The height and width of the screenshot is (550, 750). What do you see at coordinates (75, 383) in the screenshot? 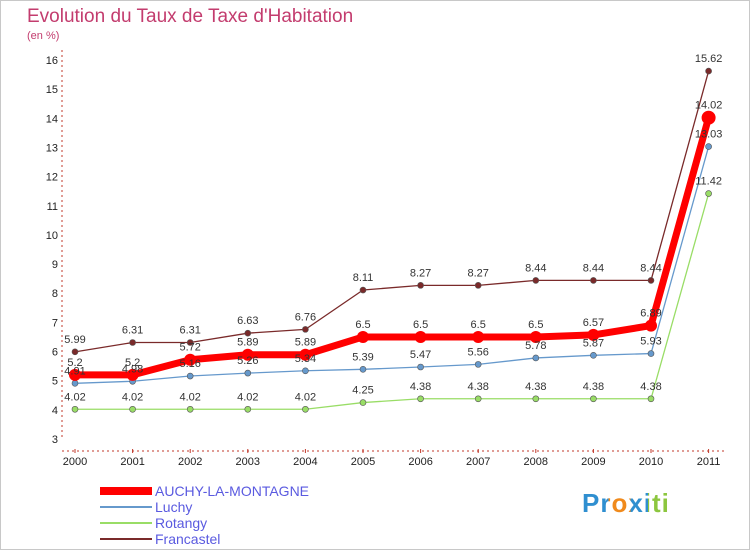
I see `point-luchy-2000` at bounding box center [75, 383].